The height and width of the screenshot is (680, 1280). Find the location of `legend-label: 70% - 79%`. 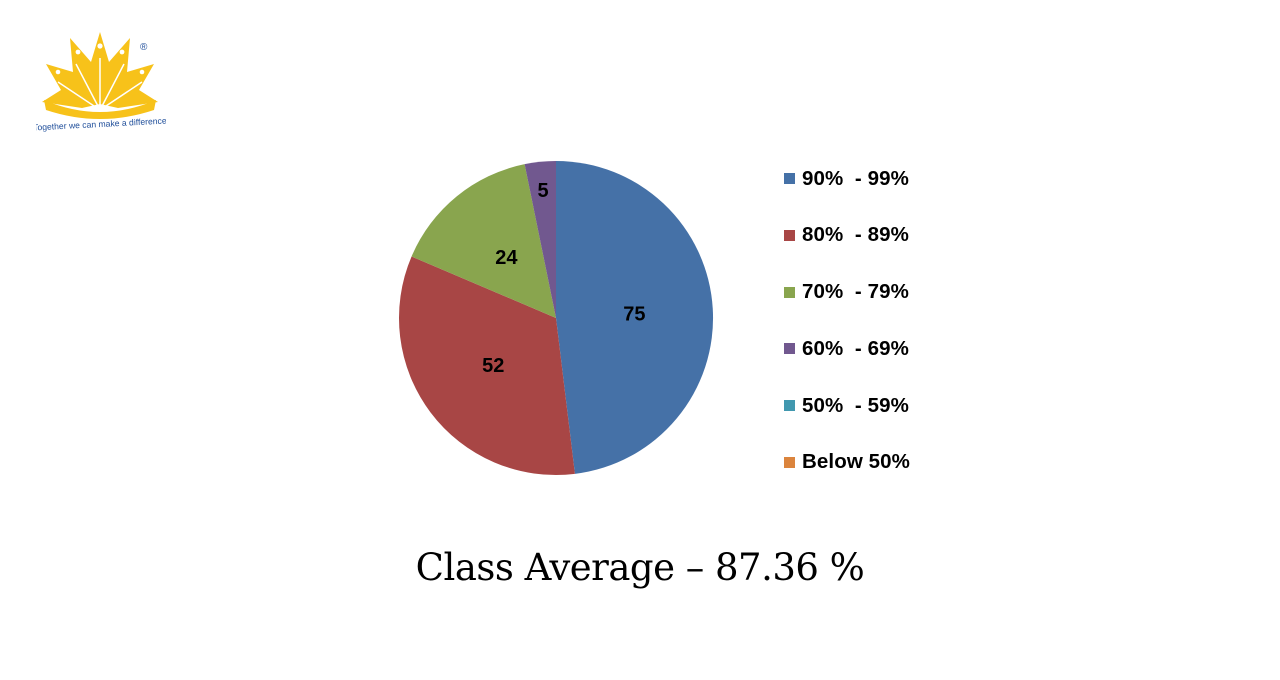

legend-label: 70% - 79% is located at coordinates (855, 292).